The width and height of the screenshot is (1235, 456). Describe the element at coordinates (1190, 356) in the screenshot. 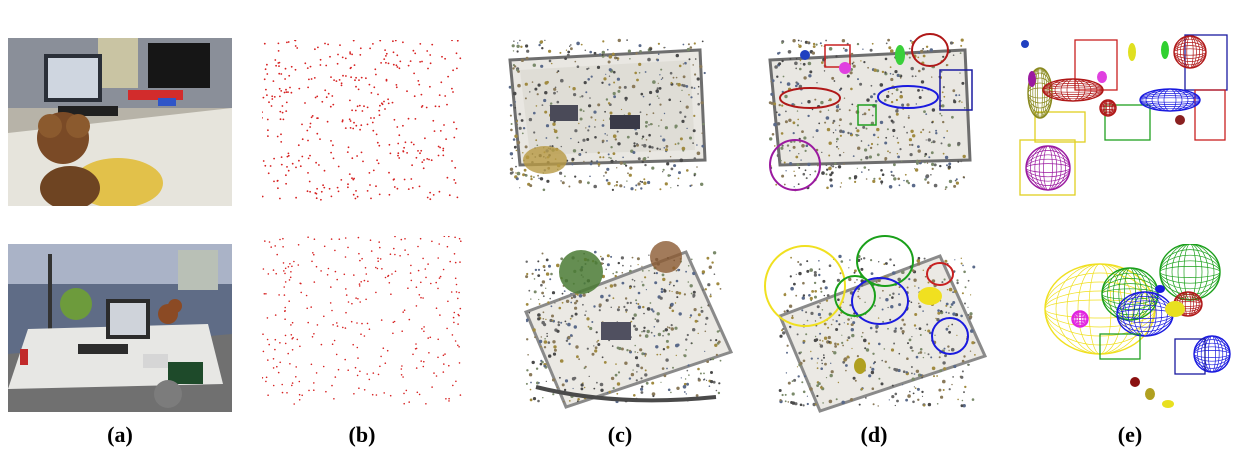

I see `cuboid-wireframe` at that location.